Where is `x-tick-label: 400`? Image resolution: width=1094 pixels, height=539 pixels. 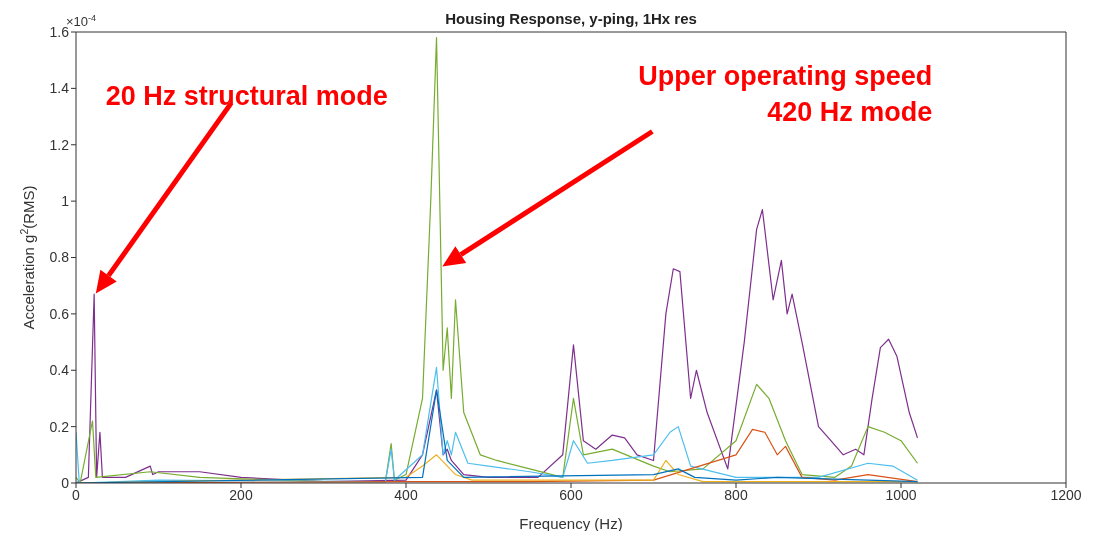 x-tick-label: 400 is located at coordinates (406, 494).